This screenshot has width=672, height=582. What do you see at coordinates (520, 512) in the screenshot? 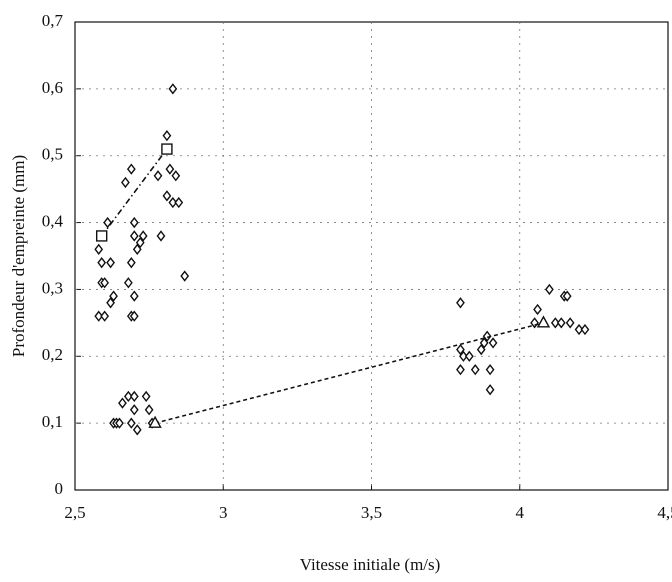
I see `x-tick-label: 4` at bounding box center [520, 512].